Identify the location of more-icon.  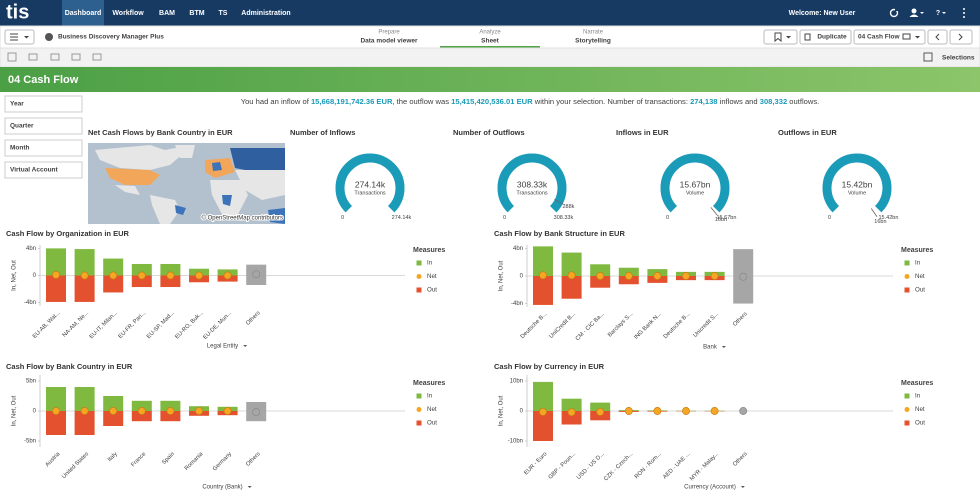
(964, 13).